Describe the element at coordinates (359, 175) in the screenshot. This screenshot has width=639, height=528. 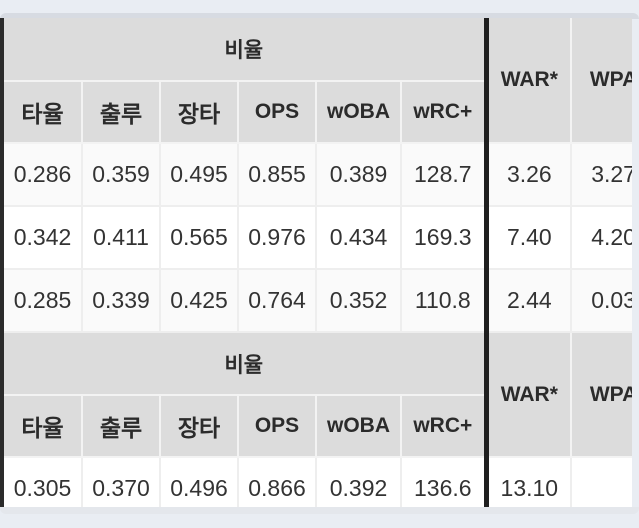
I see `cell-woba: 0.389` at that location.